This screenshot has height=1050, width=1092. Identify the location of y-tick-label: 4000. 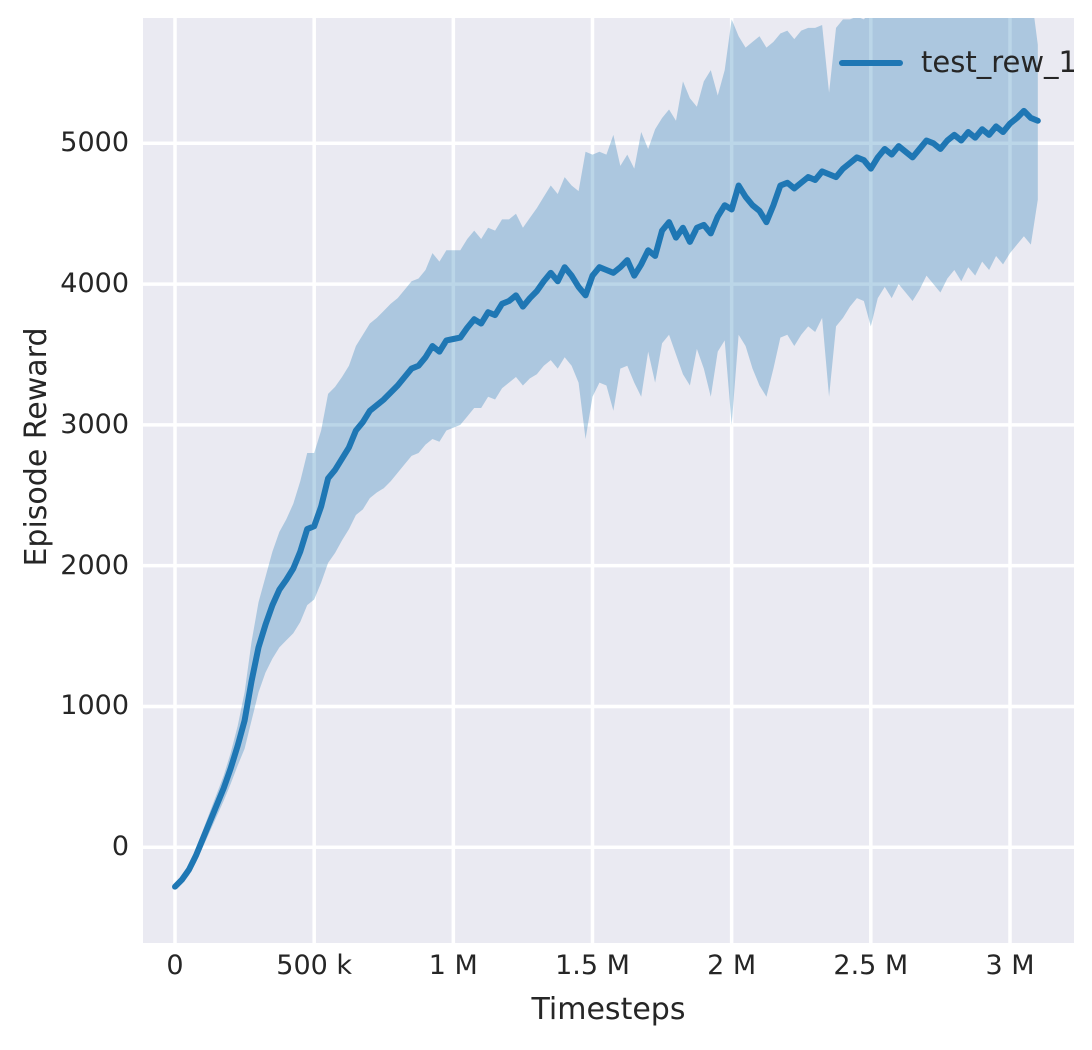
(94, 284).